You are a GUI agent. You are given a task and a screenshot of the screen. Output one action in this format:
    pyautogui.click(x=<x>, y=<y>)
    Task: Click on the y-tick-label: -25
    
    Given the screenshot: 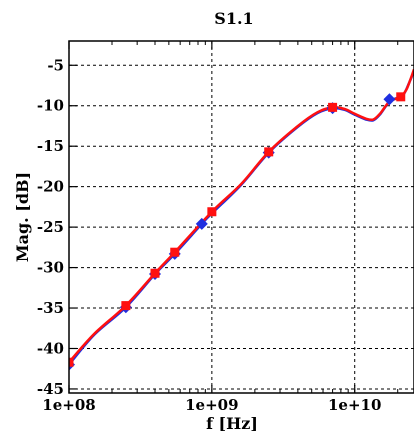 What is the action you would take?
    pyautogui.click(x=50, y=227)
    